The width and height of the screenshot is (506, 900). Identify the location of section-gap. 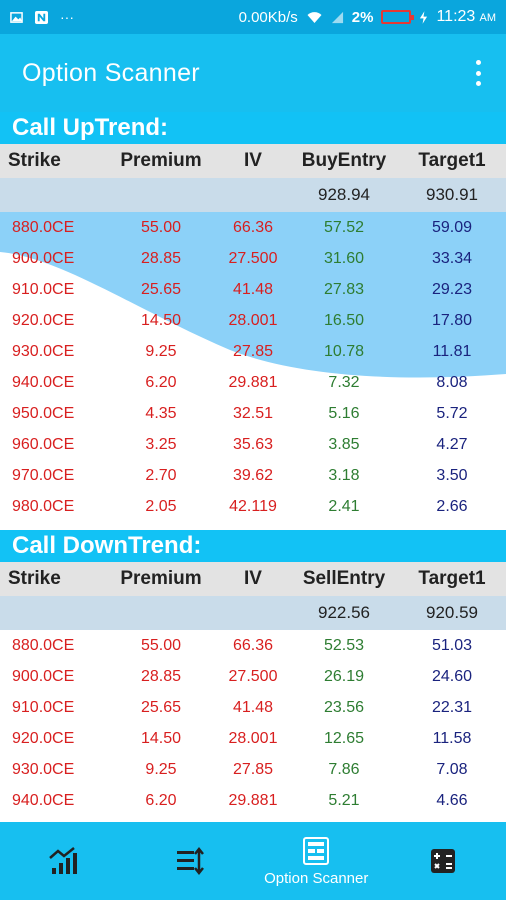
(253, 526).